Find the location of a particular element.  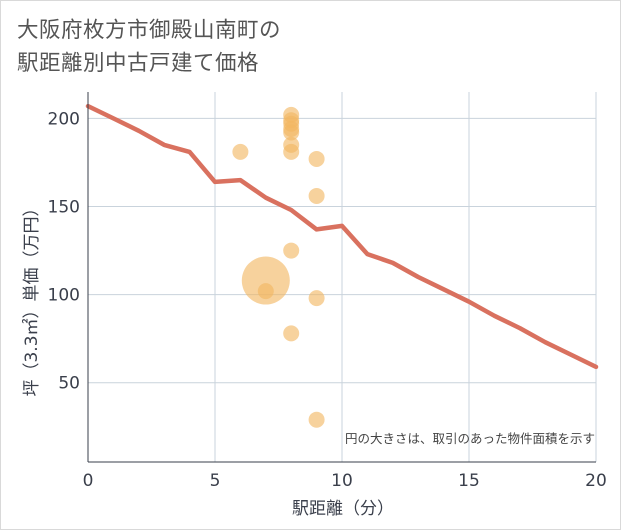

chart-title: 大阪府枚方市御殿山南町の 駅距離別中古戸建て価格 is located at coordinates (149, 47).